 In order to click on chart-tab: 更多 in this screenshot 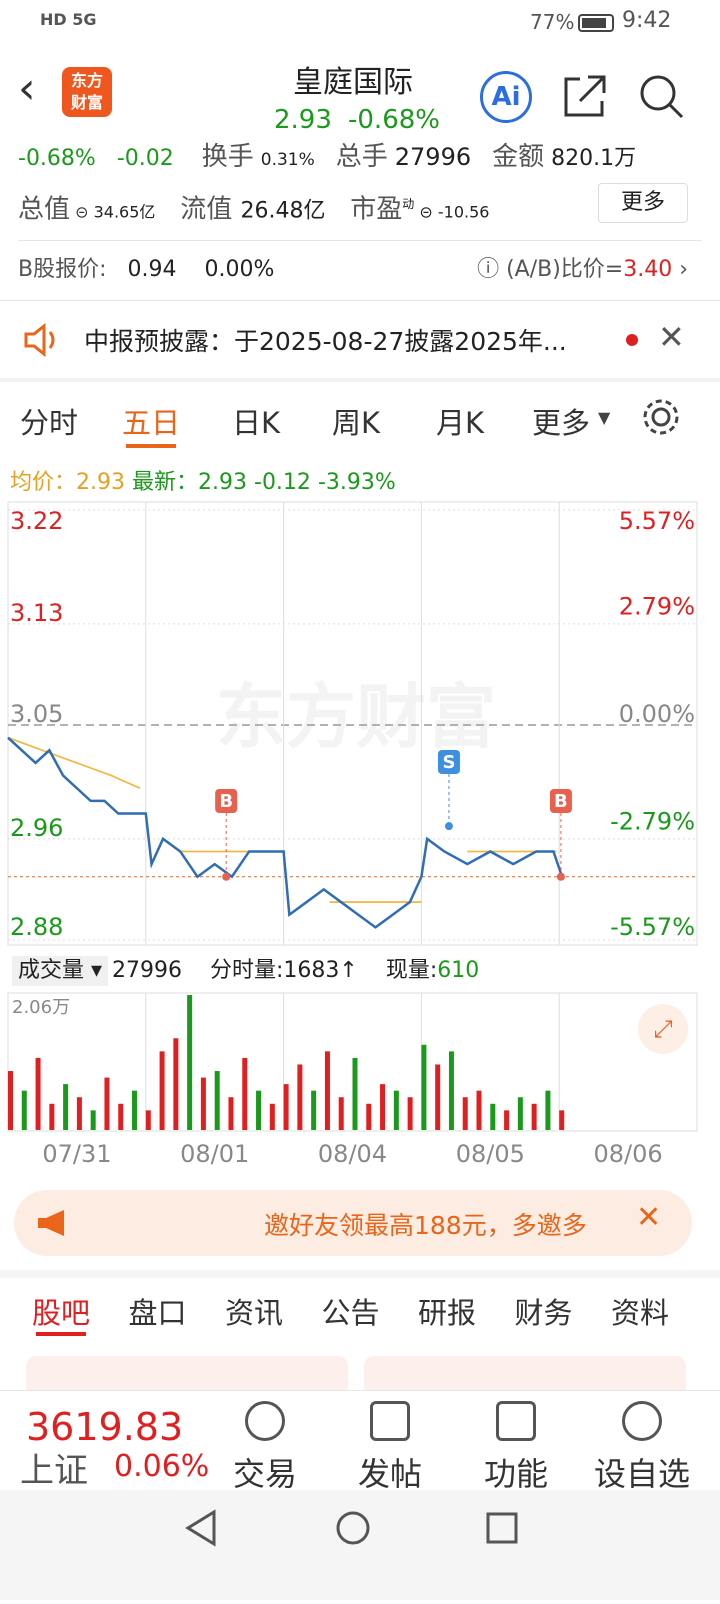, I will do `click(561, 423)`.